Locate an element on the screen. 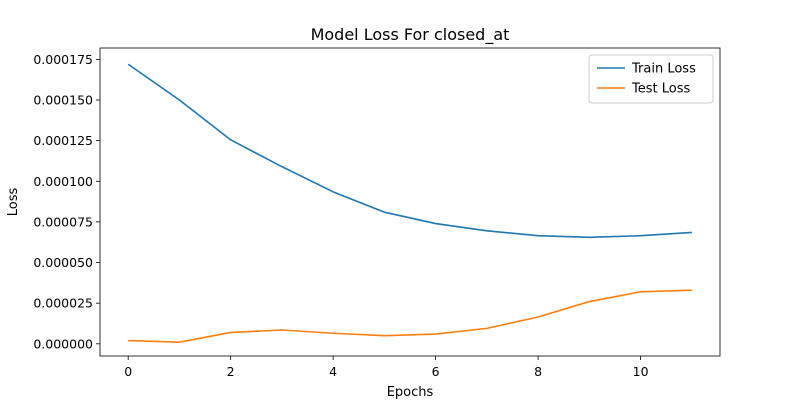 The height and width of the screenshot is (400, 800). x-tick-label: 6 is located at coordinates (436, 371).